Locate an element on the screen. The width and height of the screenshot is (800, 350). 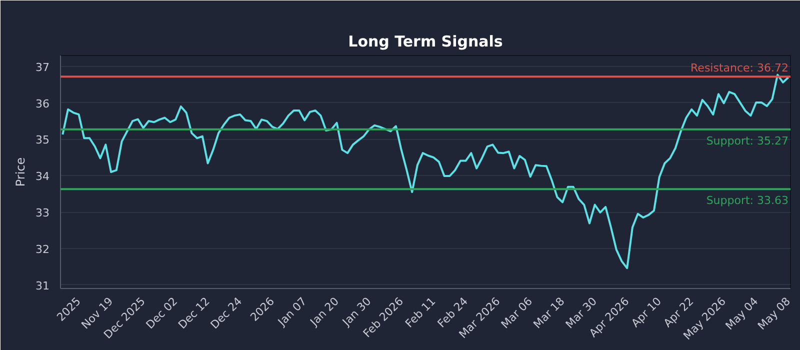
x-tick-label: Dec 24 is located at coordinates (226, 313).